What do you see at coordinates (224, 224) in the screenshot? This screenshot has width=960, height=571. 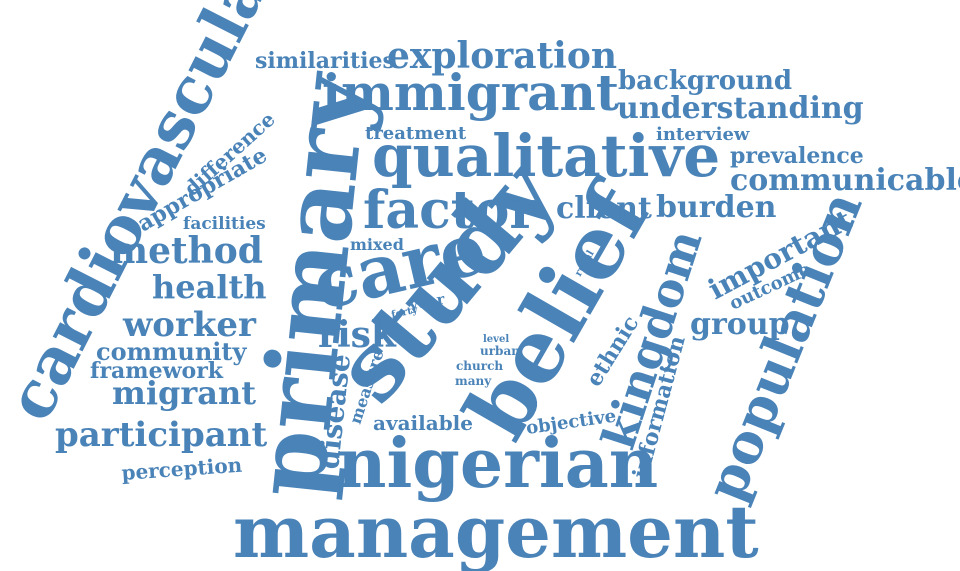 I see `word-facilities: facilities` at bounding box center [224, 224].